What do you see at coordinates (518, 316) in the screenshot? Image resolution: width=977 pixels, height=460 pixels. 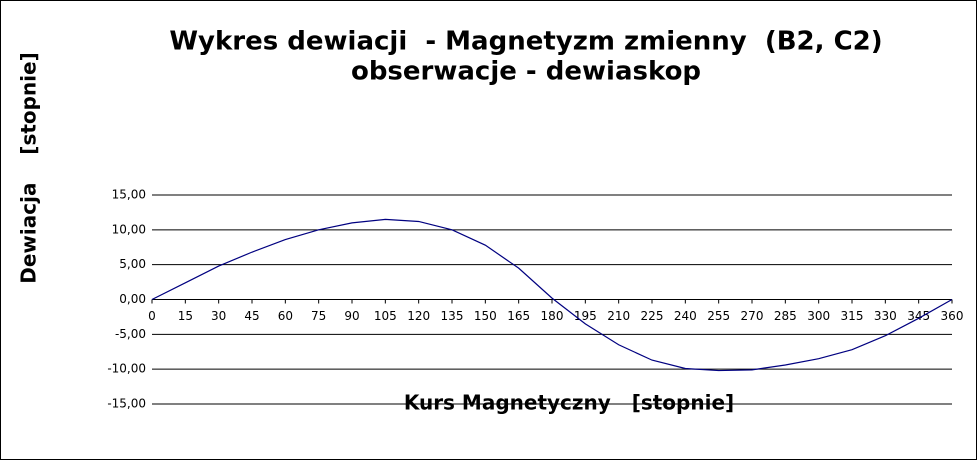 I see `x-tick-label: 165` at bounding box center [518, 316].